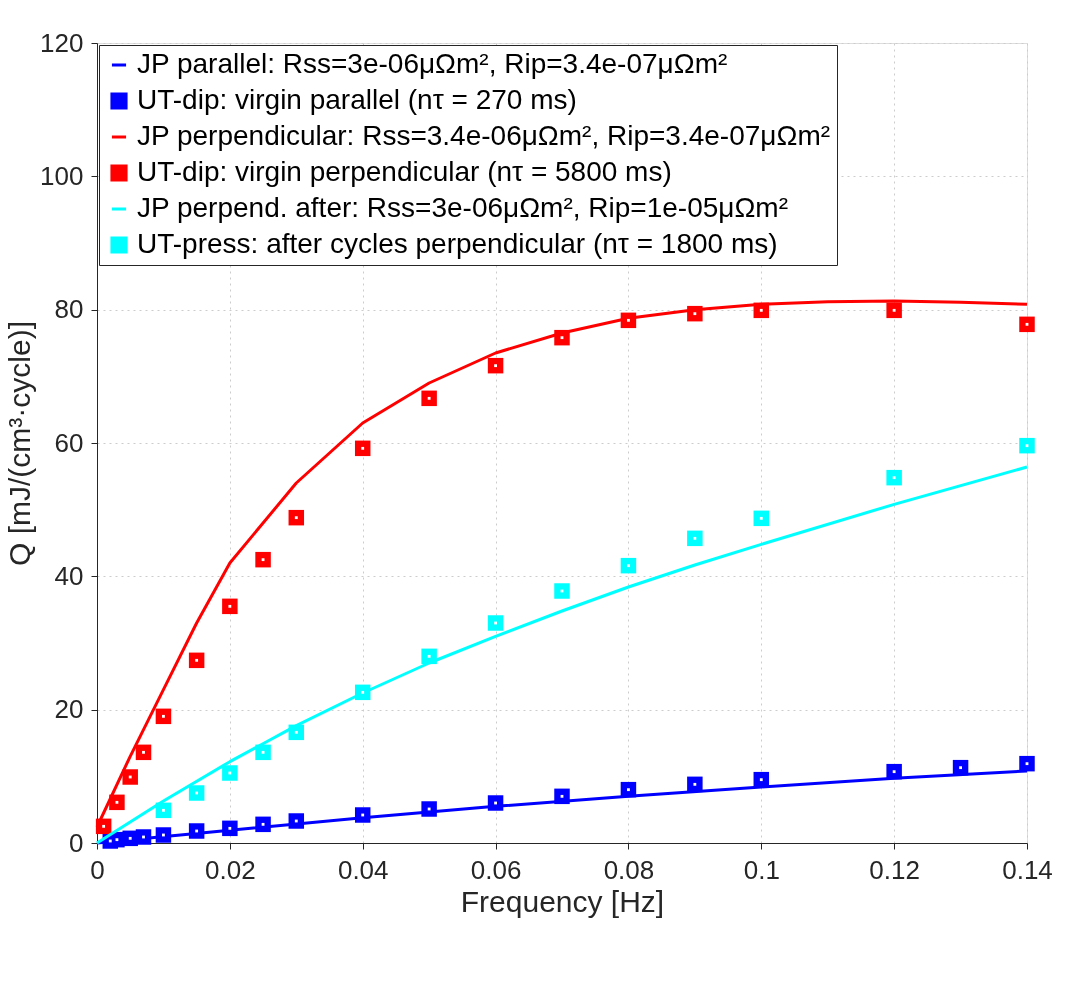 The height and width of the screenshot is (982, 1088). What do you see at coordinates (62, 175) in the screenshot?
I see `y-tick-label: 100` at bounding box center [62, 175].